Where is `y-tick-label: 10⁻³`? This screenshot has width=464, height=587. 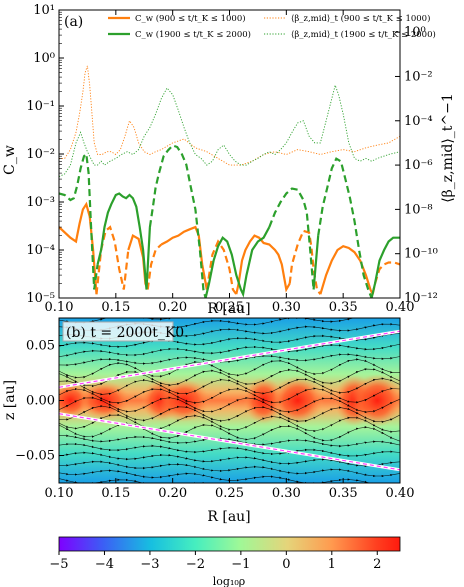
y-tick-label: 10⁻³ is located at coordinates (40, 202).